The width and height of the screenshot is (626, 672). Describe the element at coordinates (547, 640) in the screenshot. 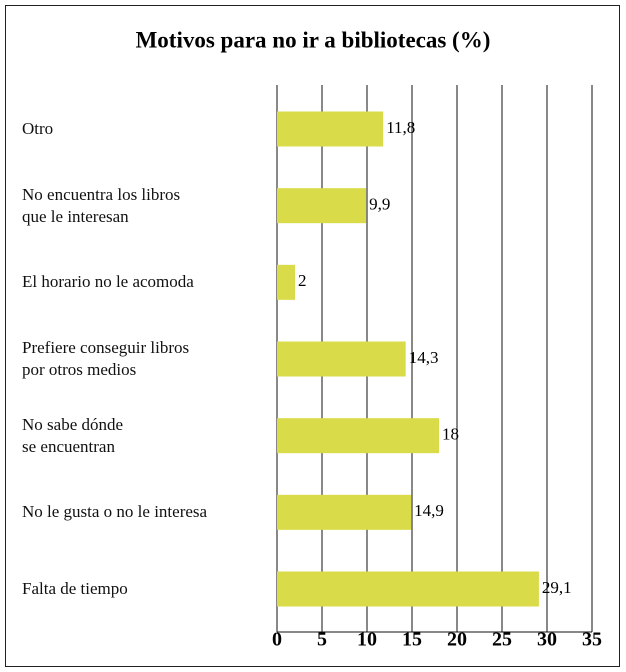

I see `x-tick-label: 30` at that location.